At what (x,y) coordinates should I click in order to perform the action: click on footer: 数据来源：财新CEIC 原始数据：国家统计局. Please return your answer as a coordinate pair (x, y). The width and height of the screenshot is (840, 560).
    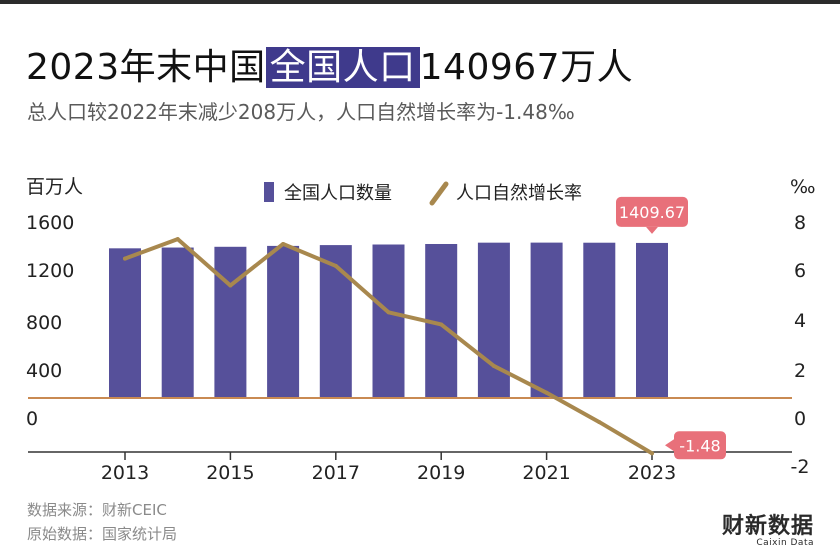
    Looking at the image, I should click on (102, 522).